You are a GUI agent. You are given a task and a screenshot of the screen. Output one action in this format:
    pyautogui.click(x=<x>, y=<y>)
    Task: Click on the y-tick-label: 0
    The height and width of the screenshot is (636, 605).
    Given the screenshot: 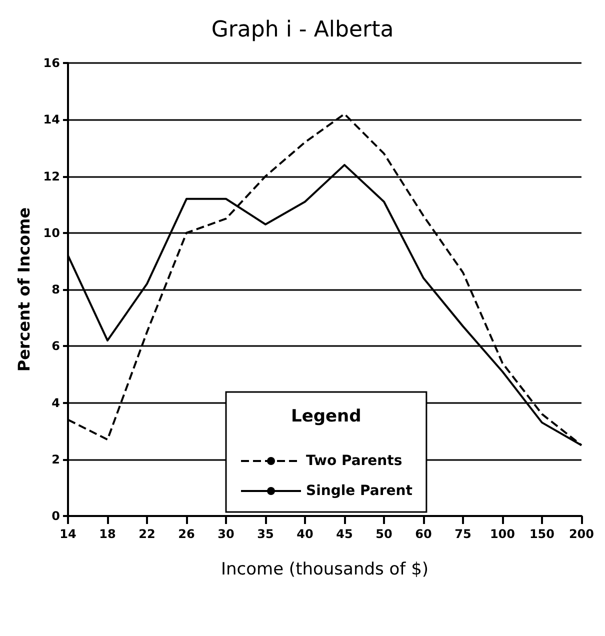 What is the action you would take?
    pyautogui.click(x=56, y=516)
    